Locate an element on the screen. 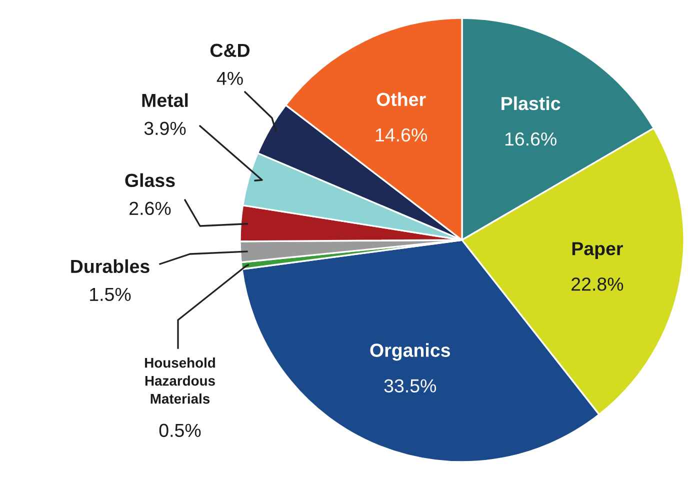 This screenshot has width=688, height=477. slice-label: Durables is located at coordinates (110, 266).